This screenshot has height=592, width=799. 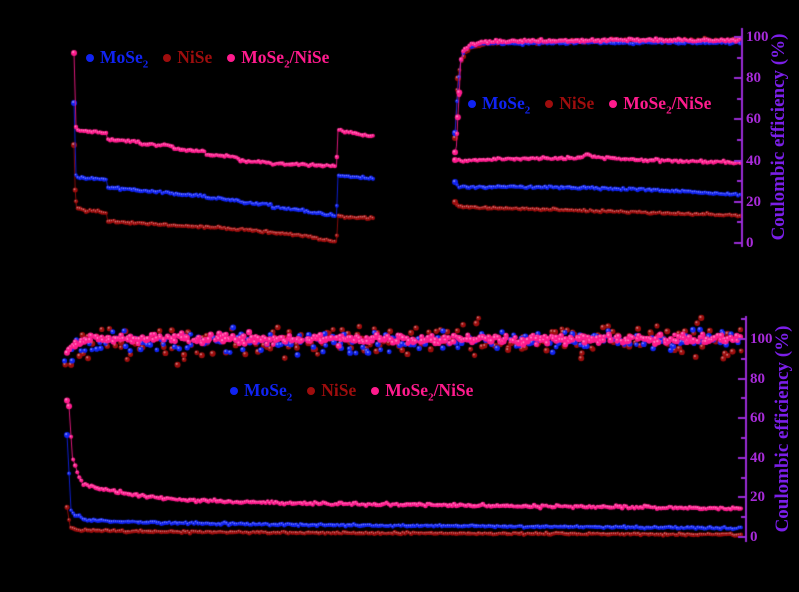 What do you see at coordinates (778, 137) in the screenshot?
I see `right-axis-title-top: Coulombic efficiency (%)` at bounding box center [778, 137].